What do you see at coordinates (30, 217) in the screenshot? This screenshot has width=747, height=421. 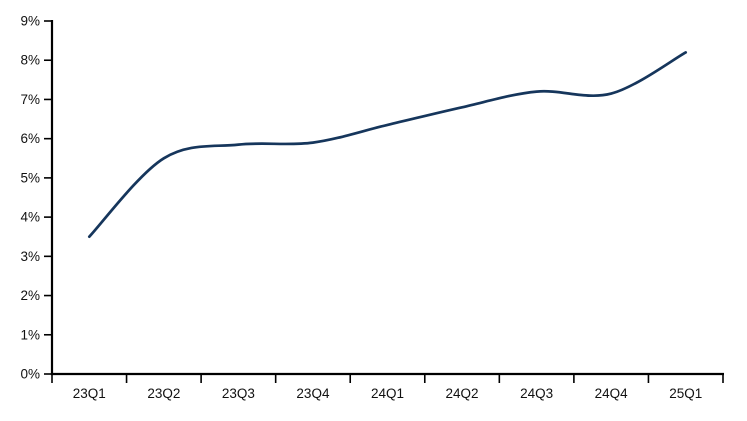 I see `y-axis-tick-label: 4%` at bounding box center [30, 217].